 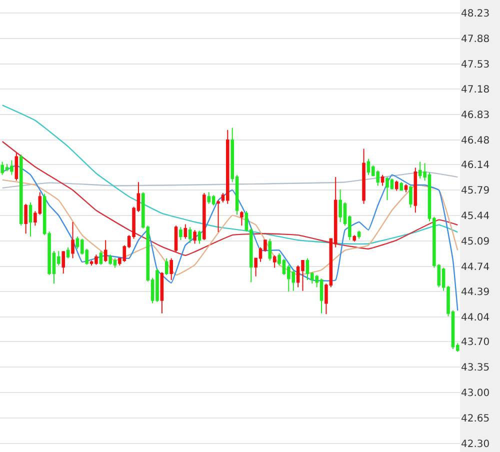 I want to click on y-tick-label: 47.18, so click(x=475, y=90).